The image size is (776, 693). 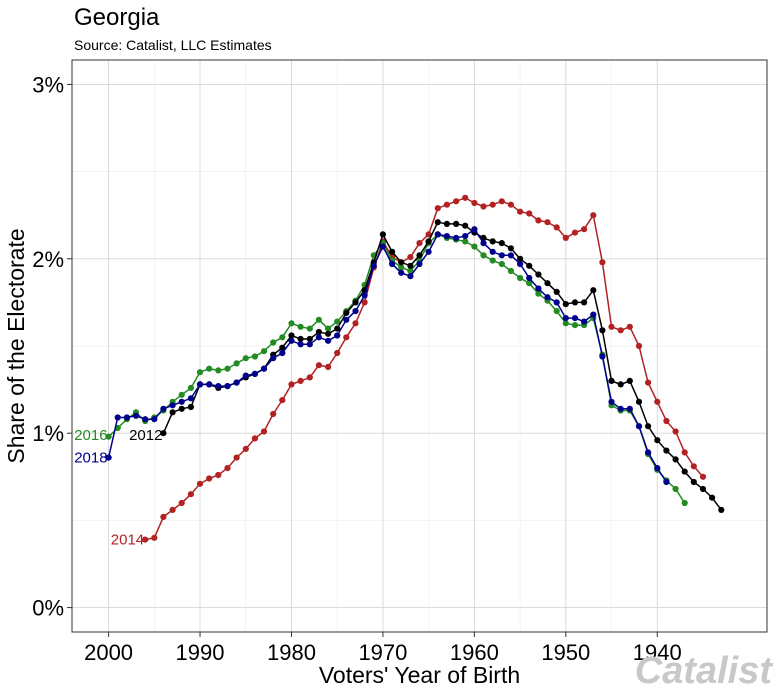 What do you see at coordinates (127, 540) in the screenshot?
I see `series-label-2014: 2014` at bounding box center [127, 540].